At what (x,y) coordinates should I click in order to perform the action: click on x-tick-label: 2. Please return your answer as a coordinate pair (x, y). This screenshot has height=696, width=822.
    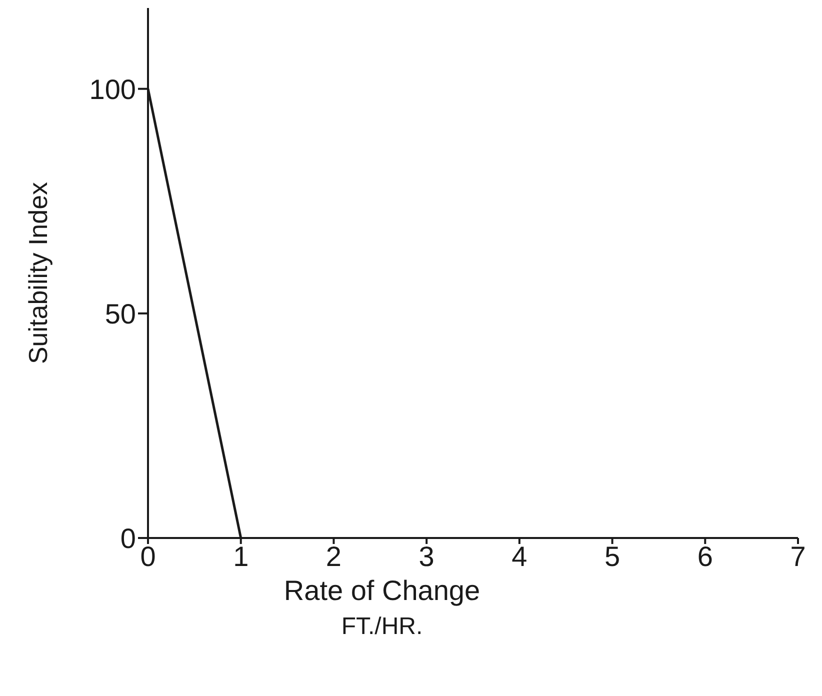
    Looking at the image, I should click on (334, 556).